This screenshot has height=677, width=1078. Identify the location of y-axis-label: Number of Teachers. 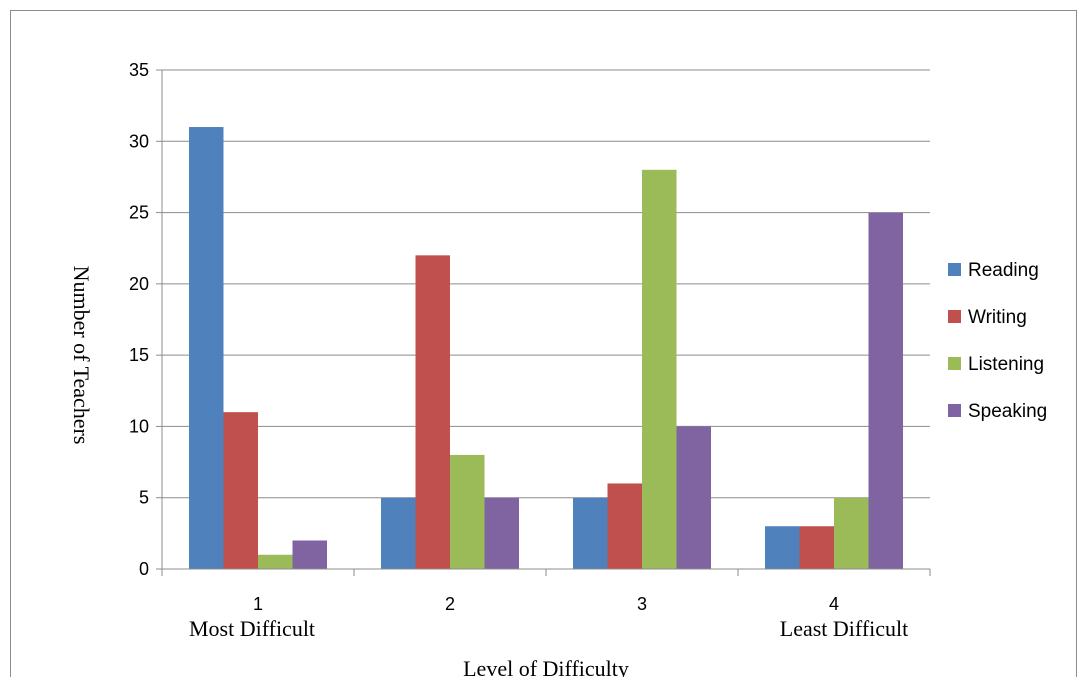
(81, 355).